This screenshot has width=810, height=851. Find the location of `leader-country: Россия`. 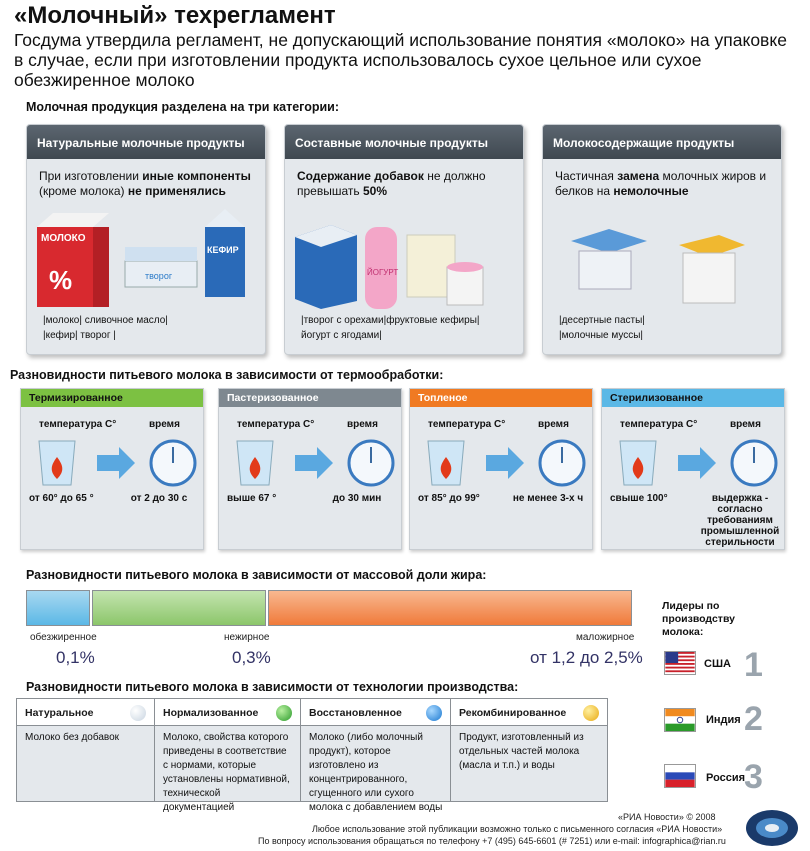

leader-country: Россия is located at coordinates (726, 778).